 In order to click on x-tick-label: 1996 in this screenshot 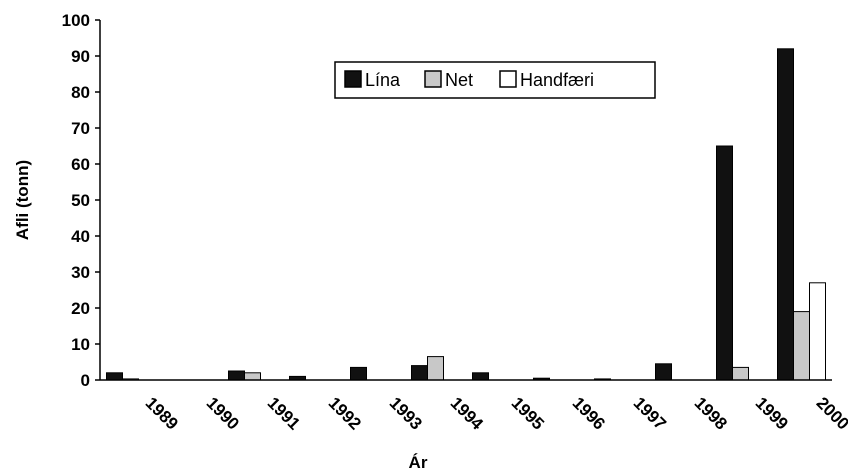, I will do `click(589, 413)`.